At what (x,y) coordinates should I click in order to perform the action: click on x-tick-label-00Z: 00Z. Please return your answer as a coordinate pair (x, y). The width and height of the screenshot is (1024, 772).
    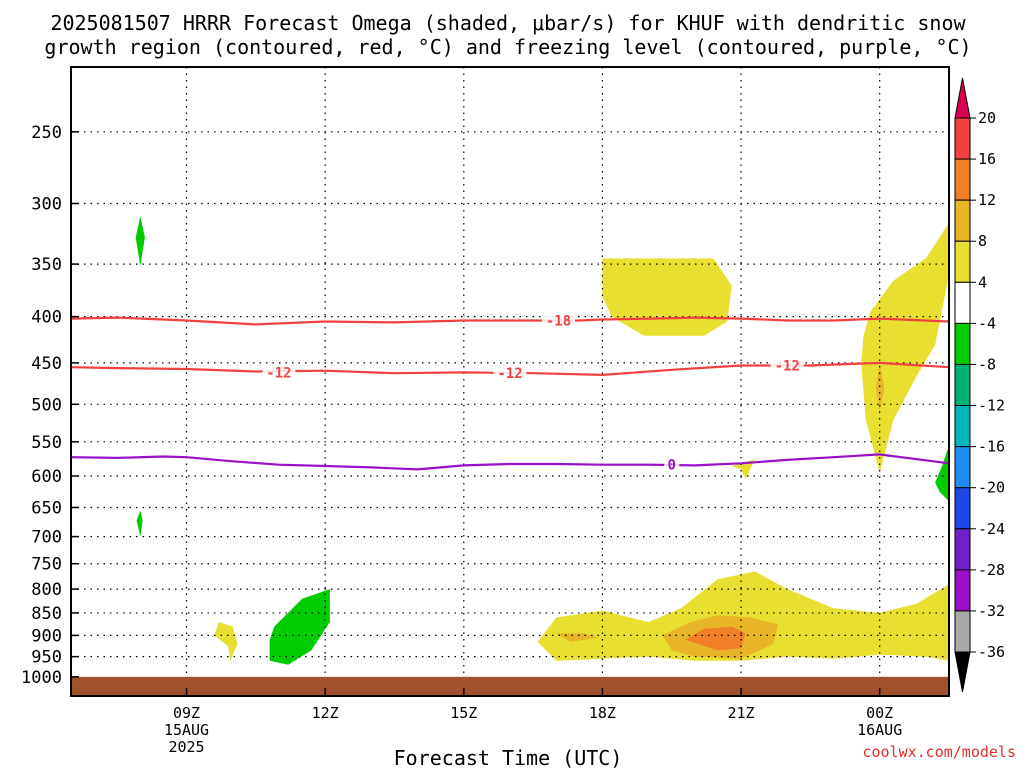
    Looking at the image, I should click on (879, 713).